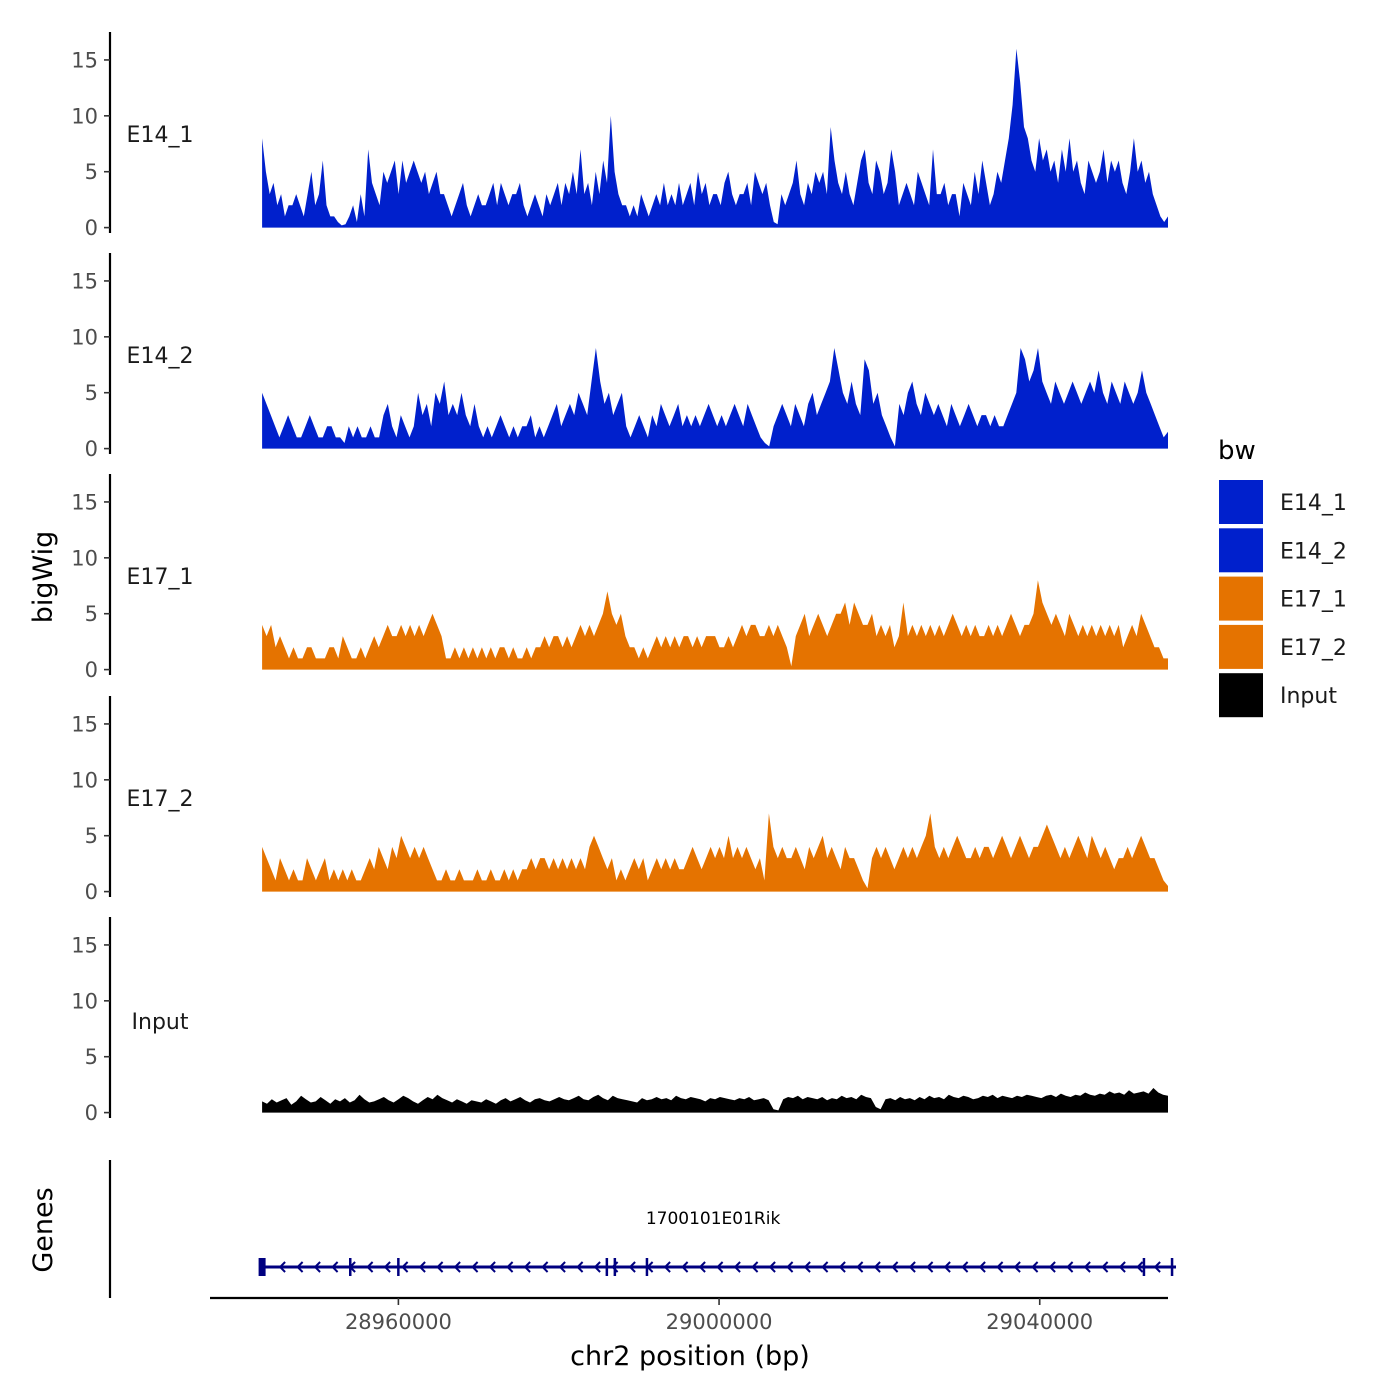 The height and width of the screenshot is (1400, 1400). Describe the element at coordinates (160, 135) in the screenshot. I see `track-label: E14_1` at that location.